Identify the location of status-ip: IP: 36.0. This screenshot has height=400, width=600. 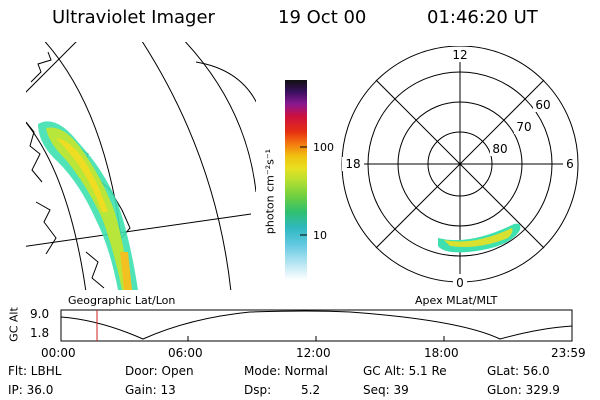
(31, 390).